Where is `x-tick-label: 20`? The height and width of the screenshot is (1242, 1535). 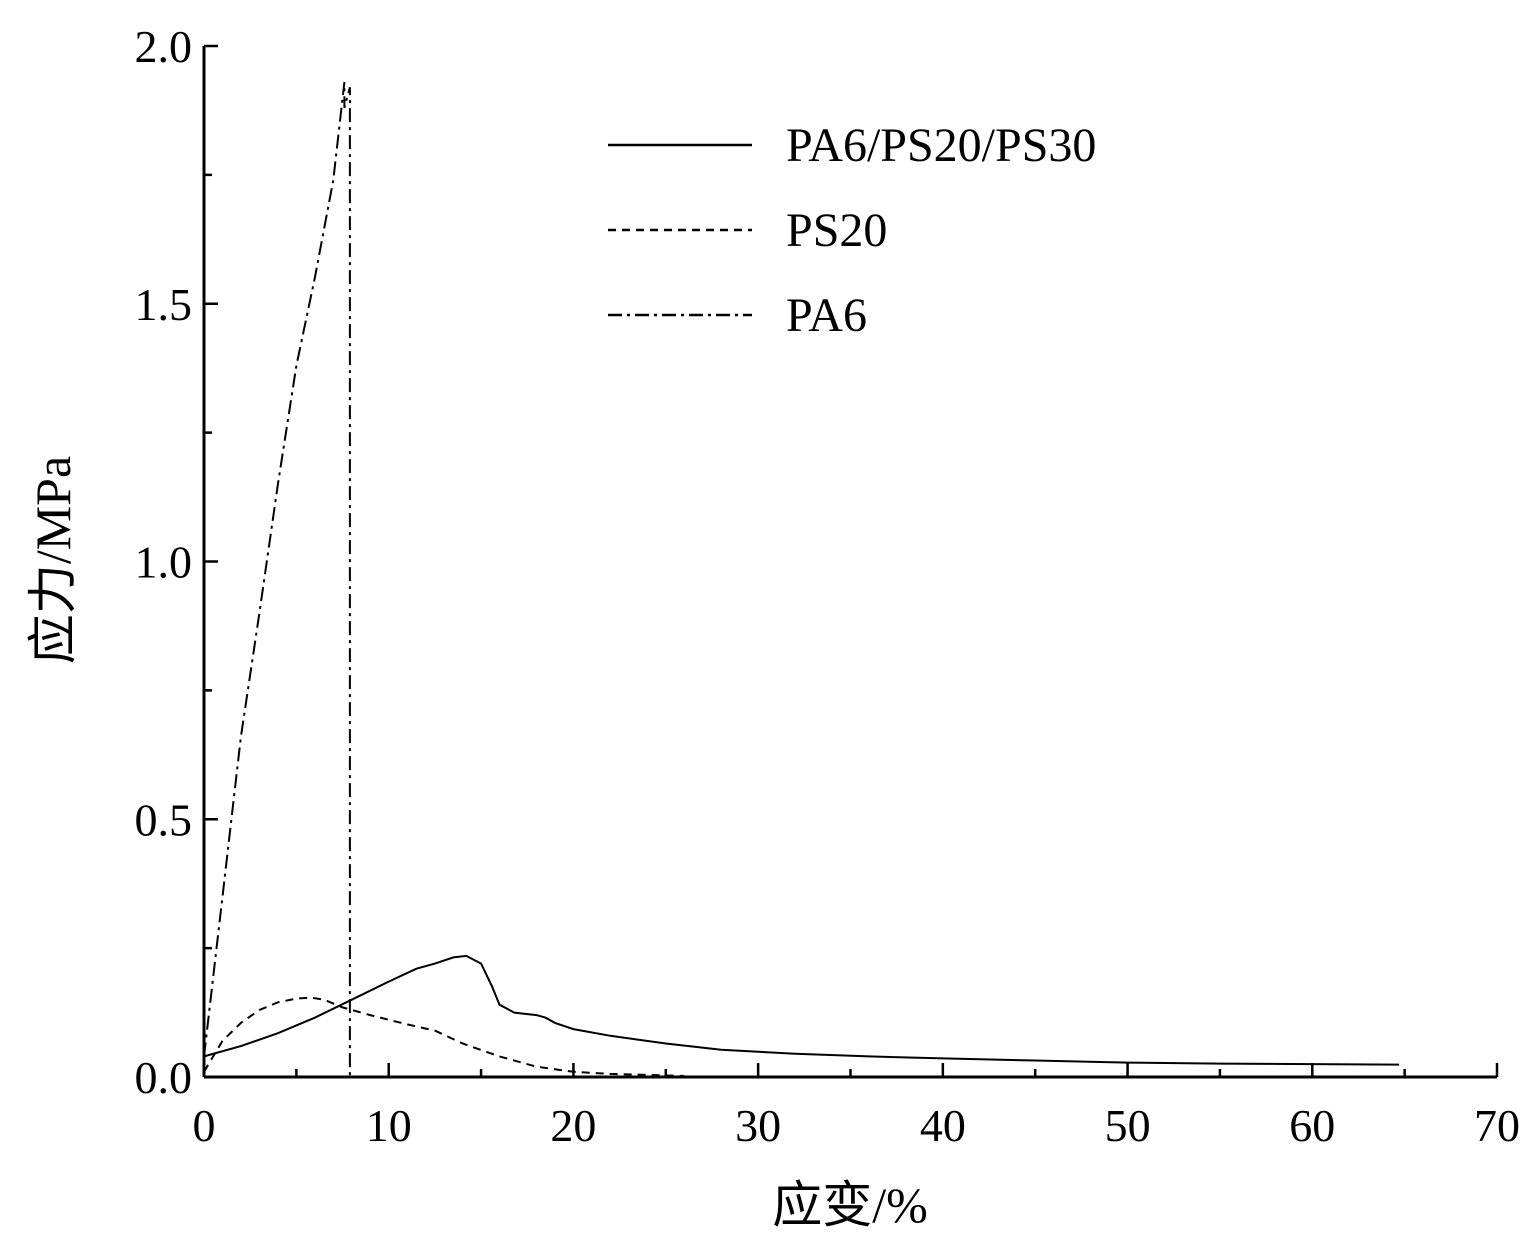
x-tick-label: 20 is located at coordinates (573, 1125).